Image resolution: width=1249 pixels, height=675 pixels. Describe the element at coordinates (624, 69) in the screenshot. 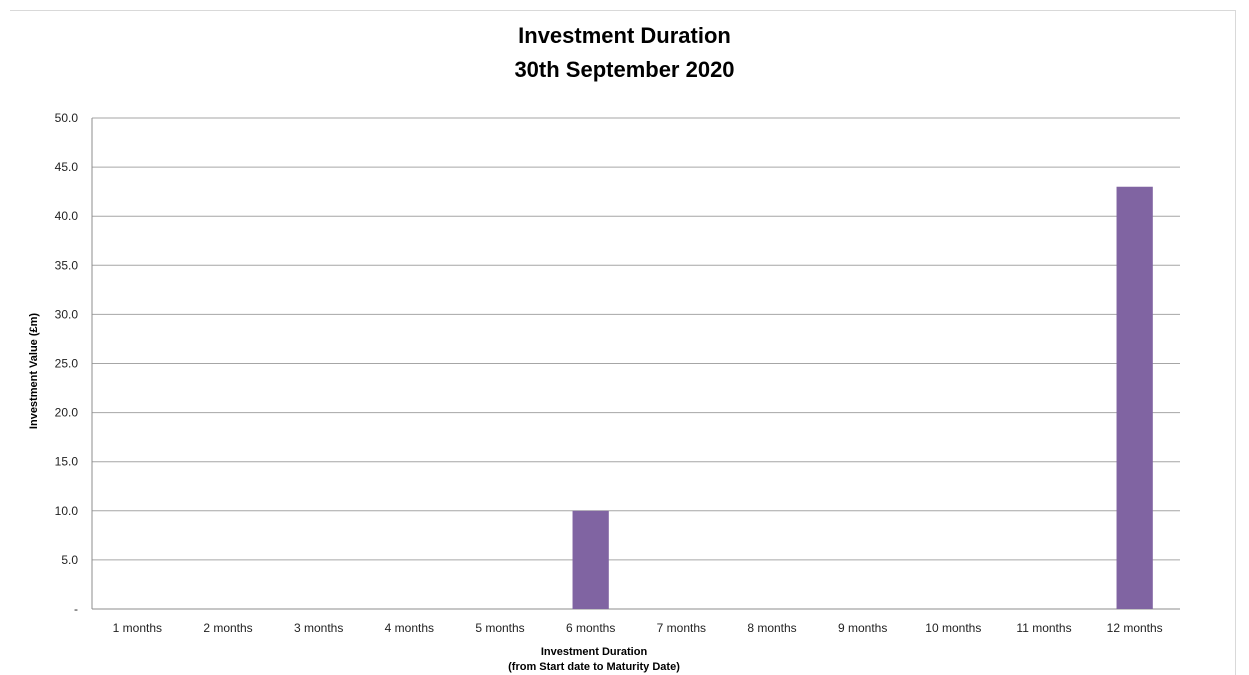

I see `chart-subtitle: 30th September 2020` at that location.